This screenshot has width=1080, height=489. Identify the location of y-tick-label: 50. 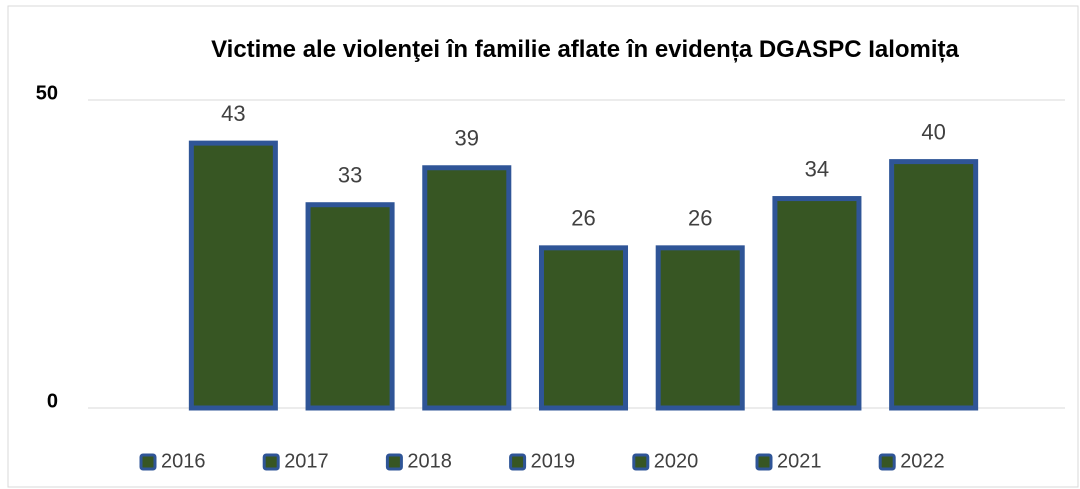
(47, 93).